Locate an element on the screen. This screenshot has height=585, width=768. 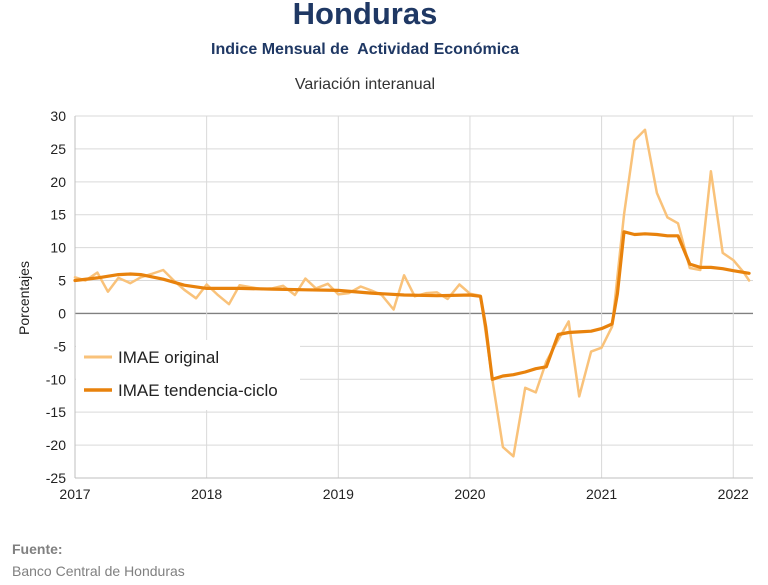
y-tick-label: 25 is located at coordinates (58, 149).